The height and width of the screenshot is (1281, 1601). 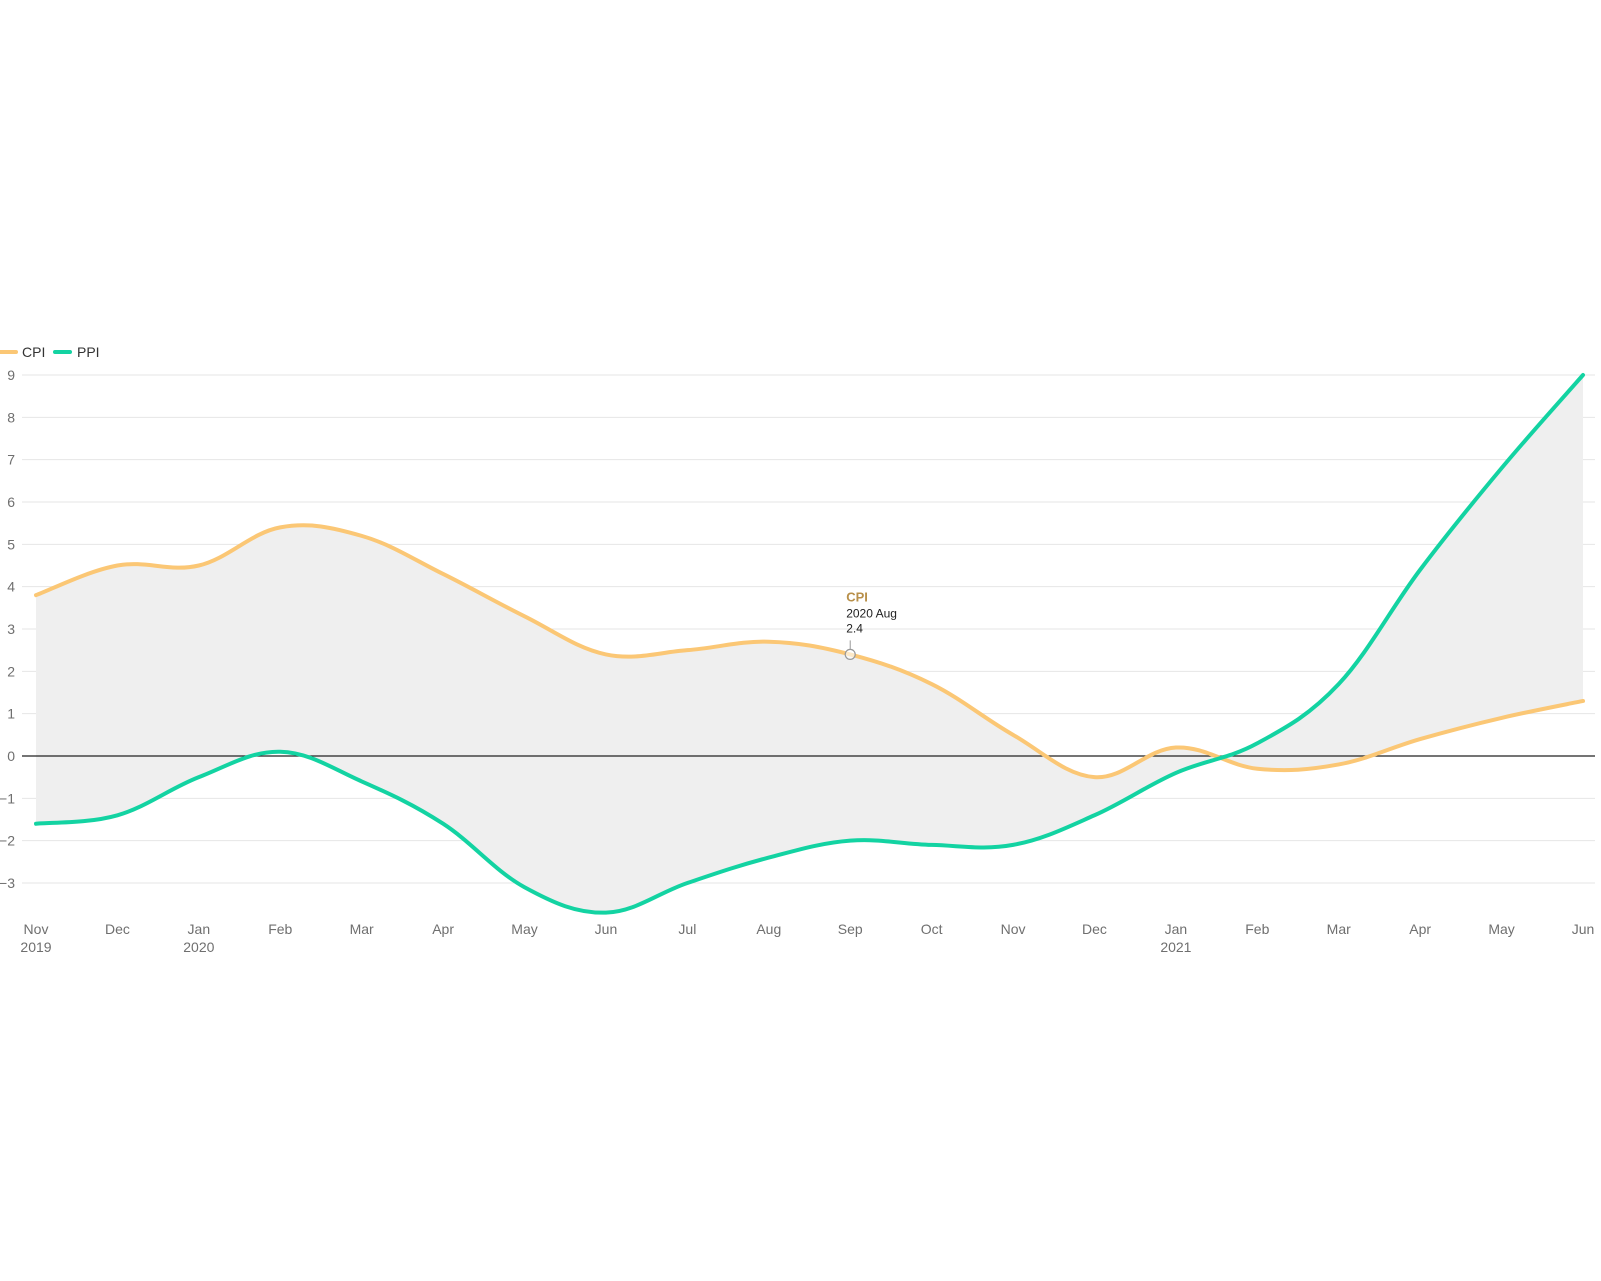 What do you see at coordinates (850, 654) in the screenshot?
I see `tooltip-point-marker` at bounding box center [850, 654].